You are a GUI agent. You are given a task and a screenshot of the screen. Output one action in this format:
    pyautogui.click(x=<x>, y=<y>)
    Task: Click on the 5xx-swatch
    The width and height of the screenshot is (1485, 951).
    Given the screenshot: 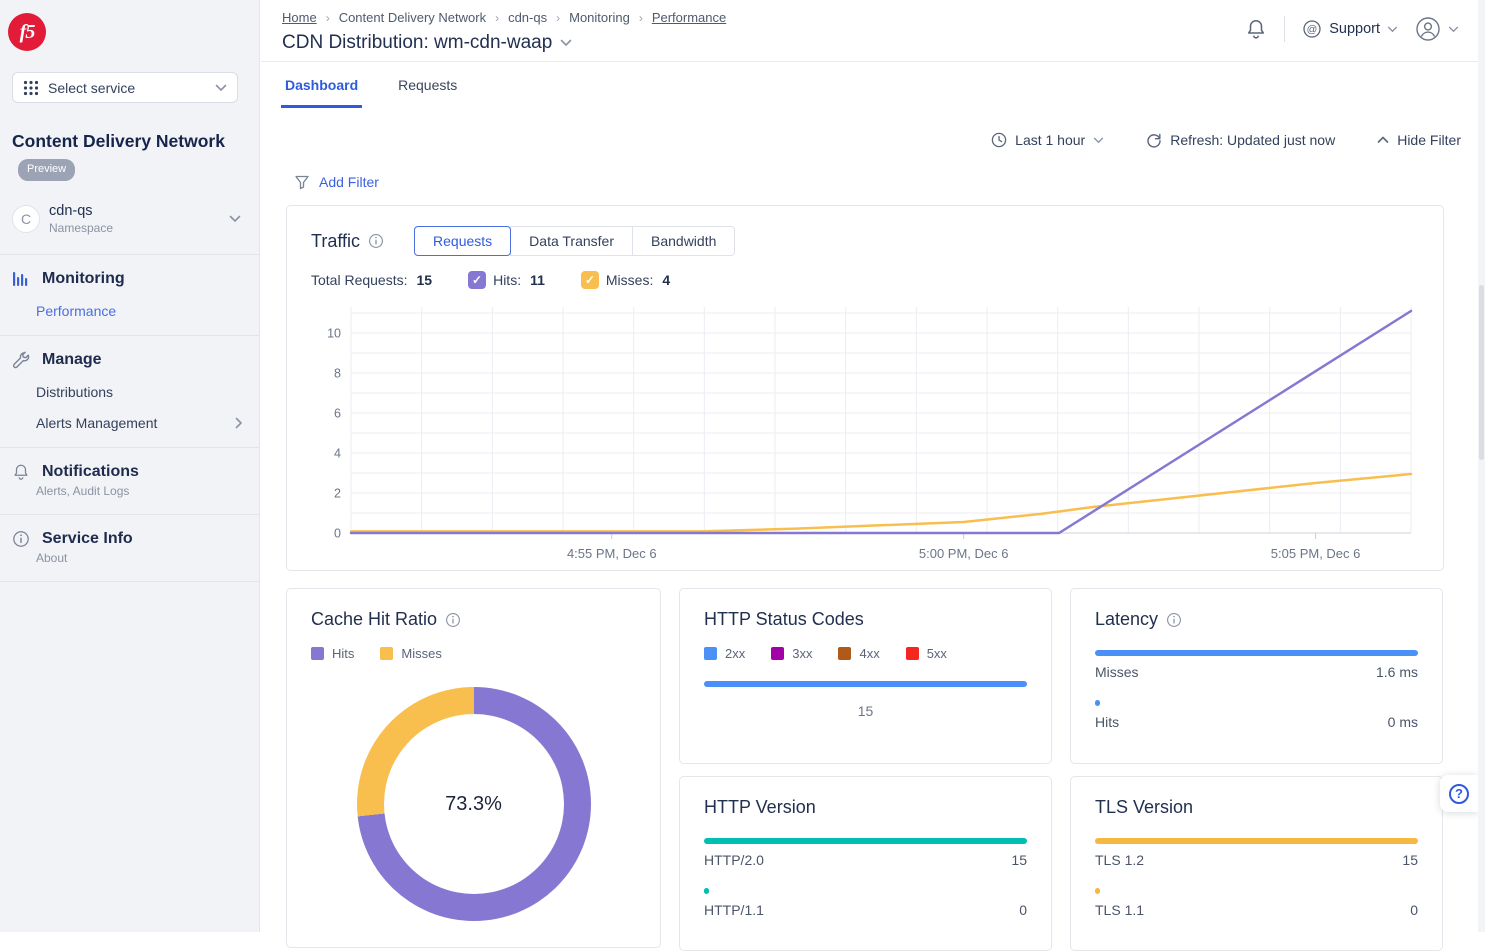 What is the action you would take?
    pyautogui.click(x=912, y=653)
    